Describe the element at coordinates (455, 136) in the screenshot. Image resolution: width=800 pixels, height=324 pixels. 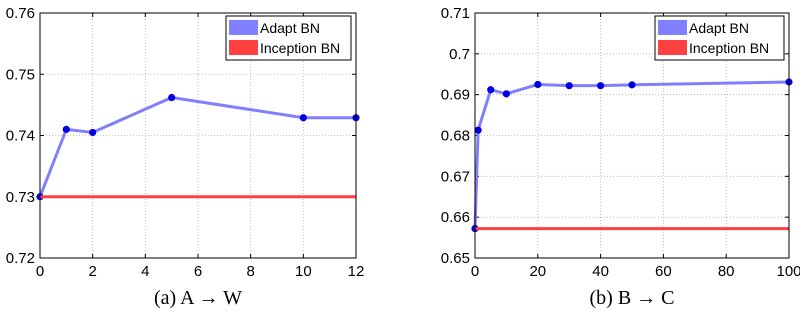
I see `y-tick-label: 0.68` at that location.